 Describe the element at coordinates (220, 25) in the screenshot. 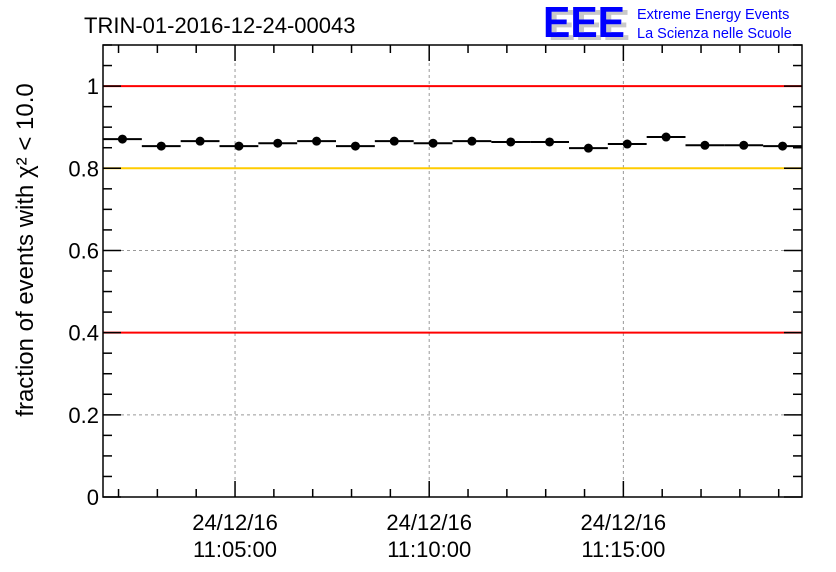

I see `chart-title: TRIN-01-2016-12-24-00043` at that location.